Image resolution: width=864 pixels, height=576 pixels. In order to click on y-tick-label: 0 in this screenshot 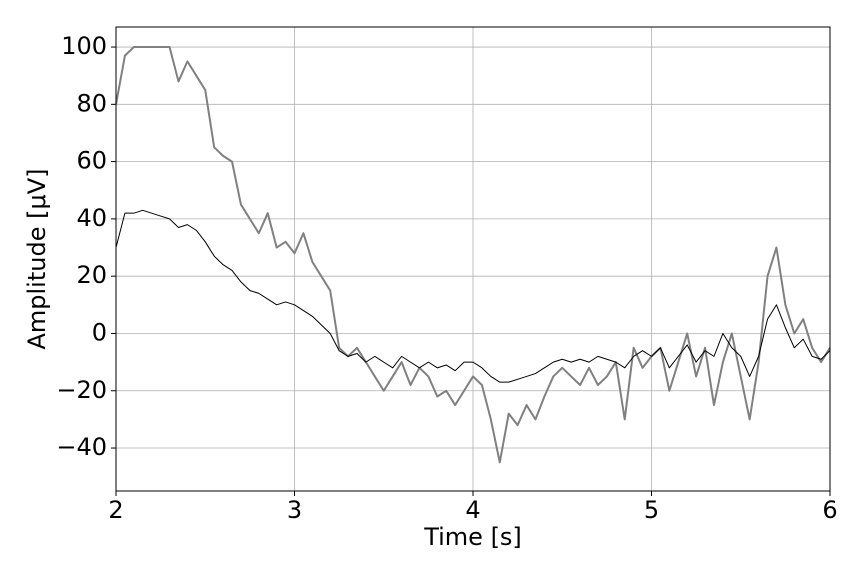, I will do `click(99, 332)`.